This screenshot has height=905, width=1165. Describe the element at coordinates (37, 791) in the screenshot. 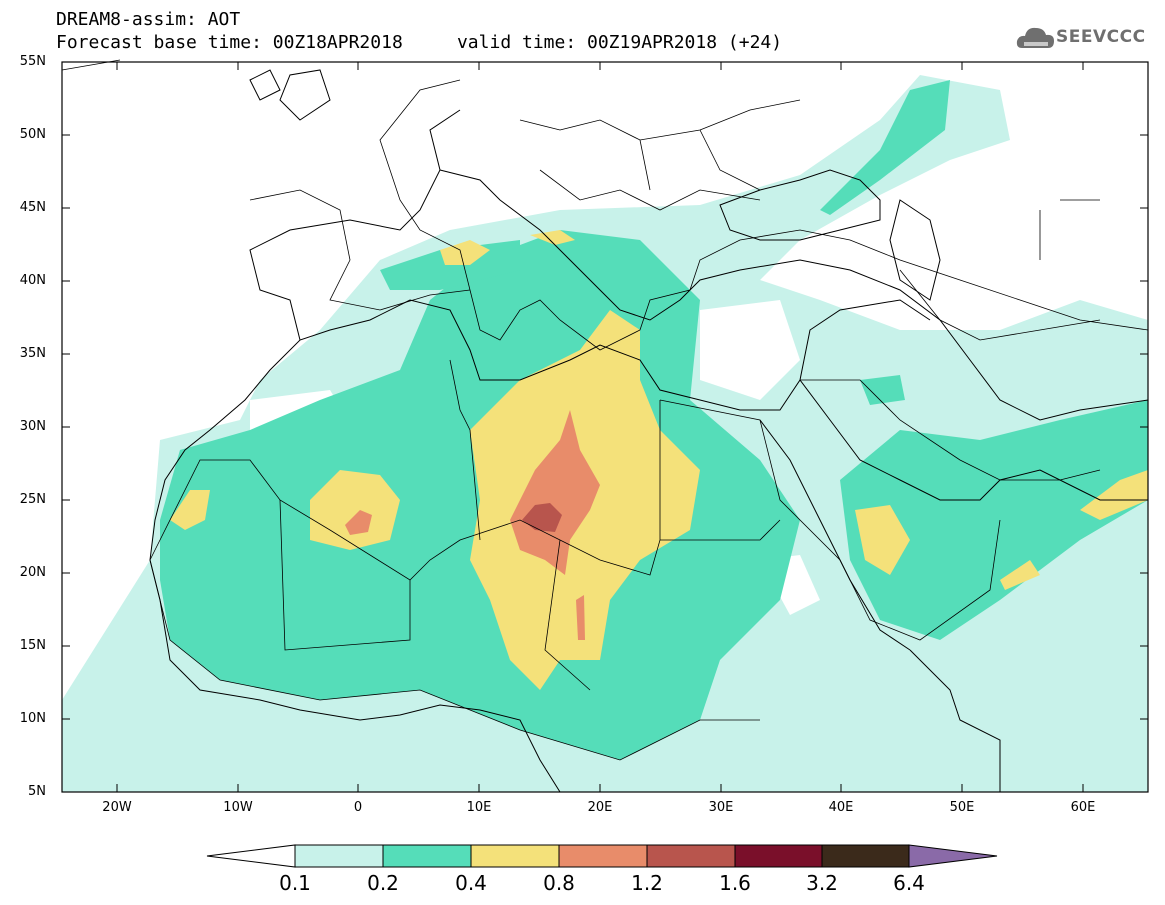

I see `lat-label: 5N` at that location.